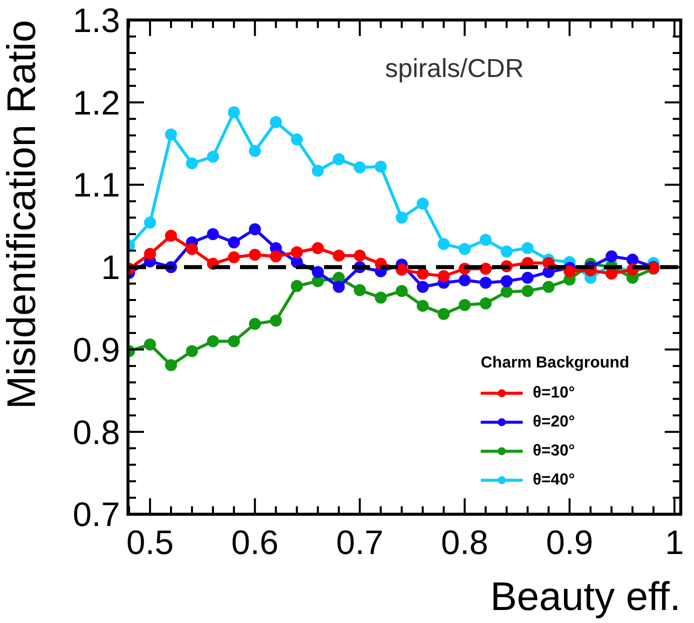 The image size is (694, 623). Describe the element at coordinates (553, 480) in the screenshot. I see `legend-label: θ=40°` at that location.